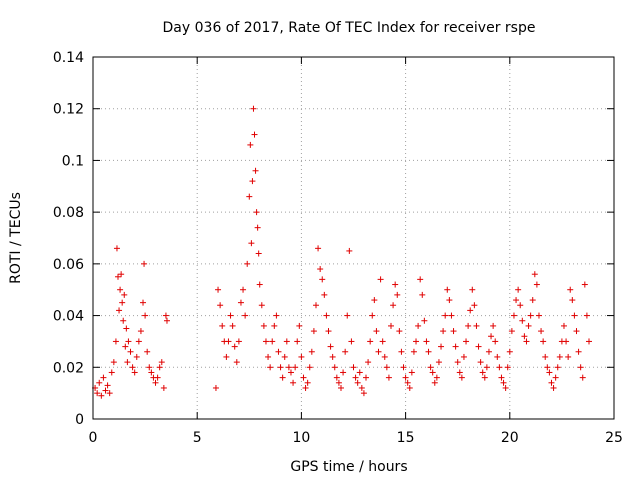 This screenshot has height=480, width=640. What do you see at coordinates (68, 110) in the screenshot?
I see `y-tick-label: 0.12` at bounding box center [68, 110].